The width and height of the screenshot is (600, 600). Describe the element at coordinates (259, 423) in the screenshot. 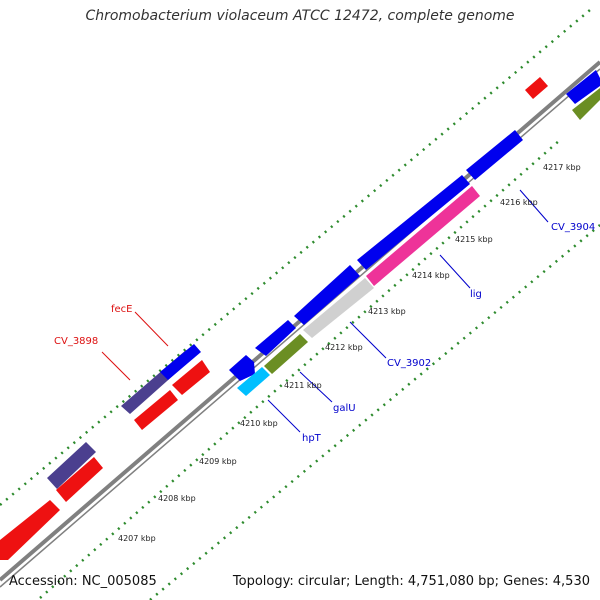

I see `scale-label: 4210 kbp` at that location.